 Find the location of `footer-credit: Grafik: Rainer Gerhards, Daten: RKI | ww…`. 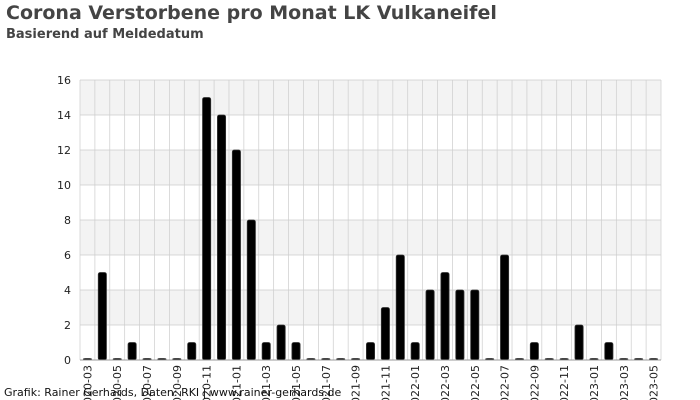

footer-credit: Grafik: Rainer Gerhards, Daten: RKI | ww… is located at coordinates (173, 392).